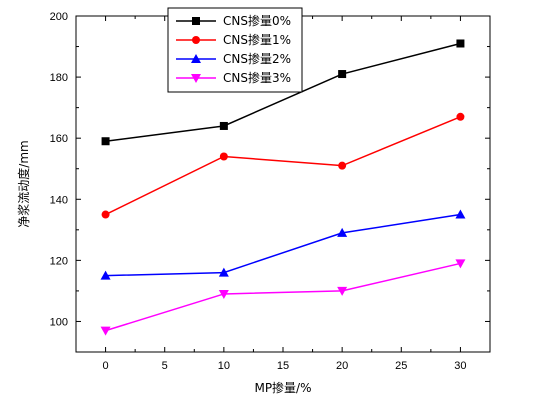  Describe the element at coordinates (401, 366) in the screenshot. I see `x-tick-label: 25` at that location.